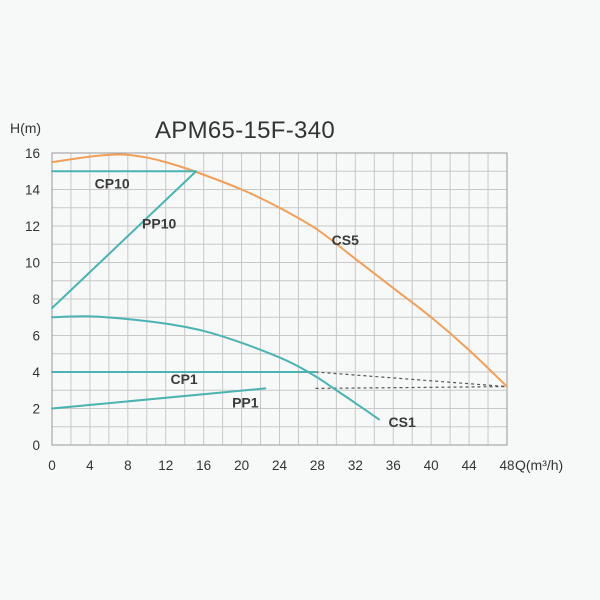 This screenshot has width=600, height=600. I want to click on x-tick-label: 40, so click(431, 465).